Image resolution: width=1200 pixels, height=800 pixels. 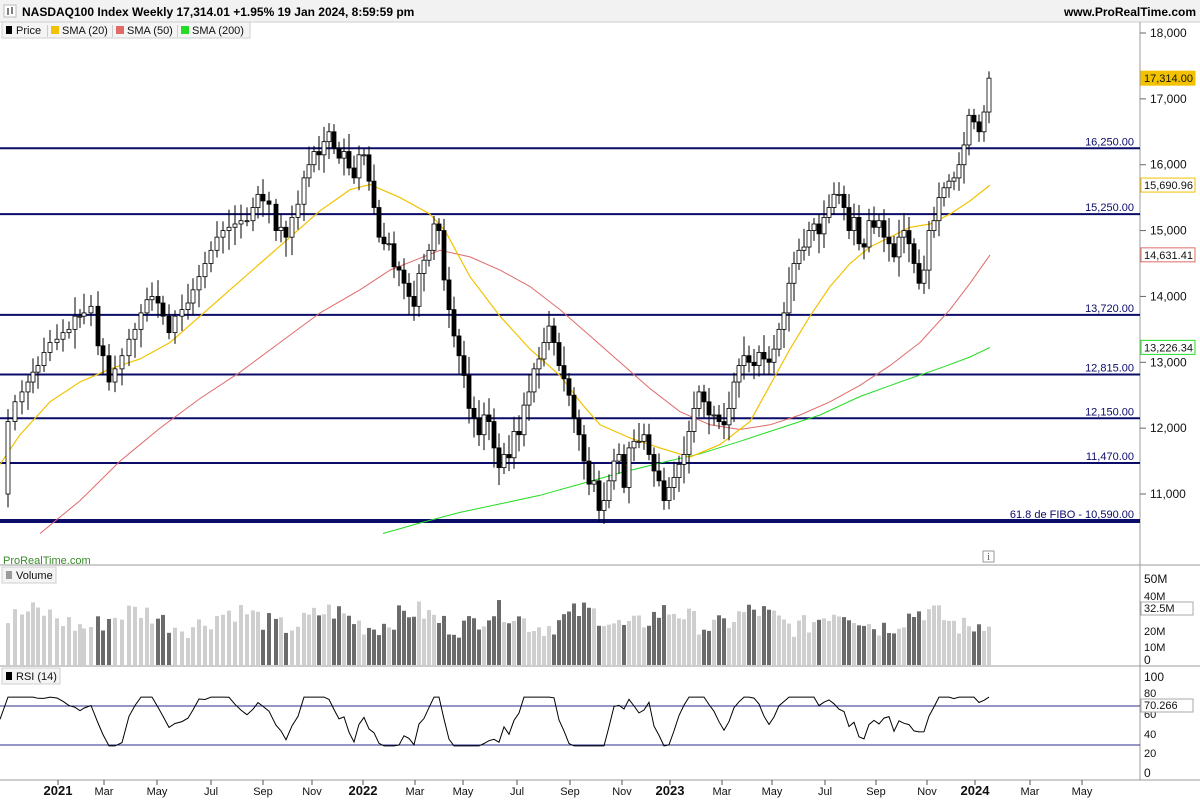 I want to click on x-tick-label: May, so click(x=463, y=792).